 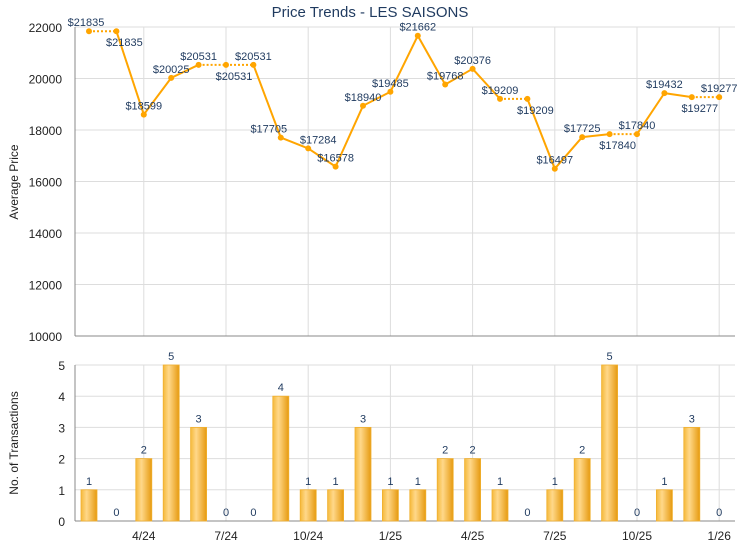 What do you see at coordinates (46, 183) in the screenshot?
I see `y-tick-label: 16000` at bounding box center [46, 183].